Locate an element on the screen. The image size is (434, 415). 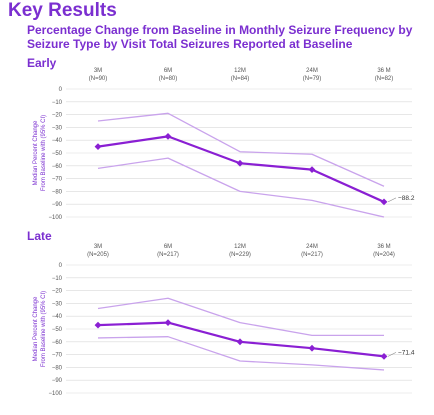
x-tick-n-label: (N=205) is located at coordinates (98, 255).